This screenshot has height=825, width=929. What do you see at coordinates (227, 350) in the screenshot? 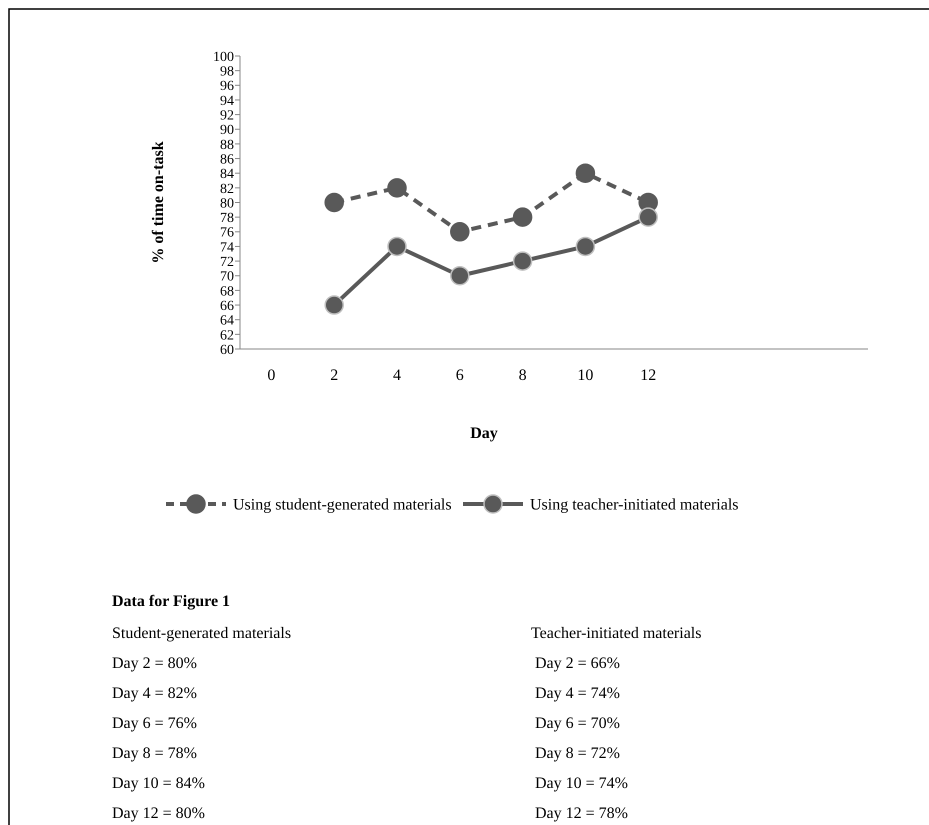
I see `y-tick-label: 60` at bounding box center [227, 350].